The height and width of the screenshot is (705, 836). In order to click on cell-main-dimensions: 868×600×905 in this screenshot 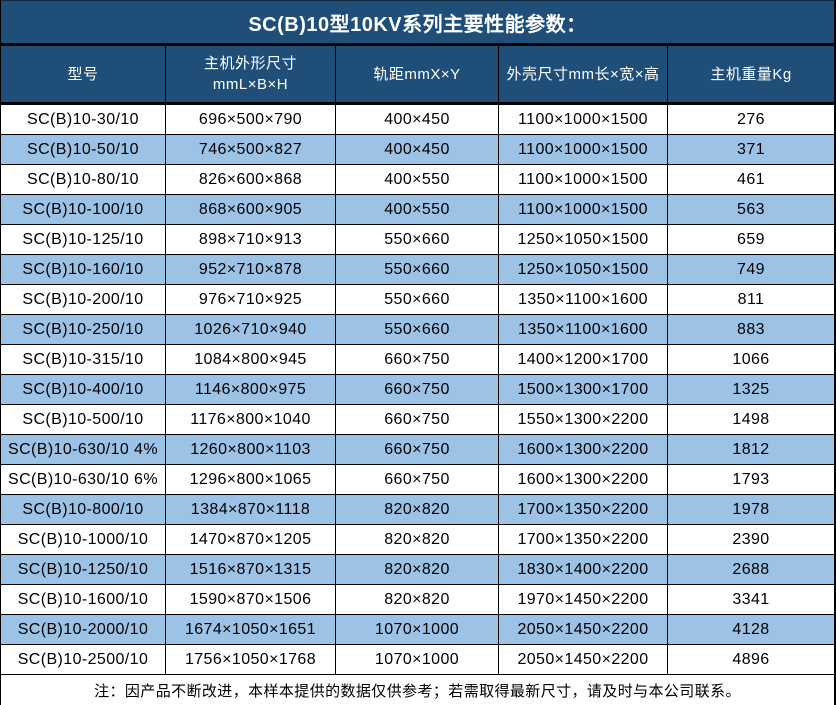, I will do `click(250, 209)`.